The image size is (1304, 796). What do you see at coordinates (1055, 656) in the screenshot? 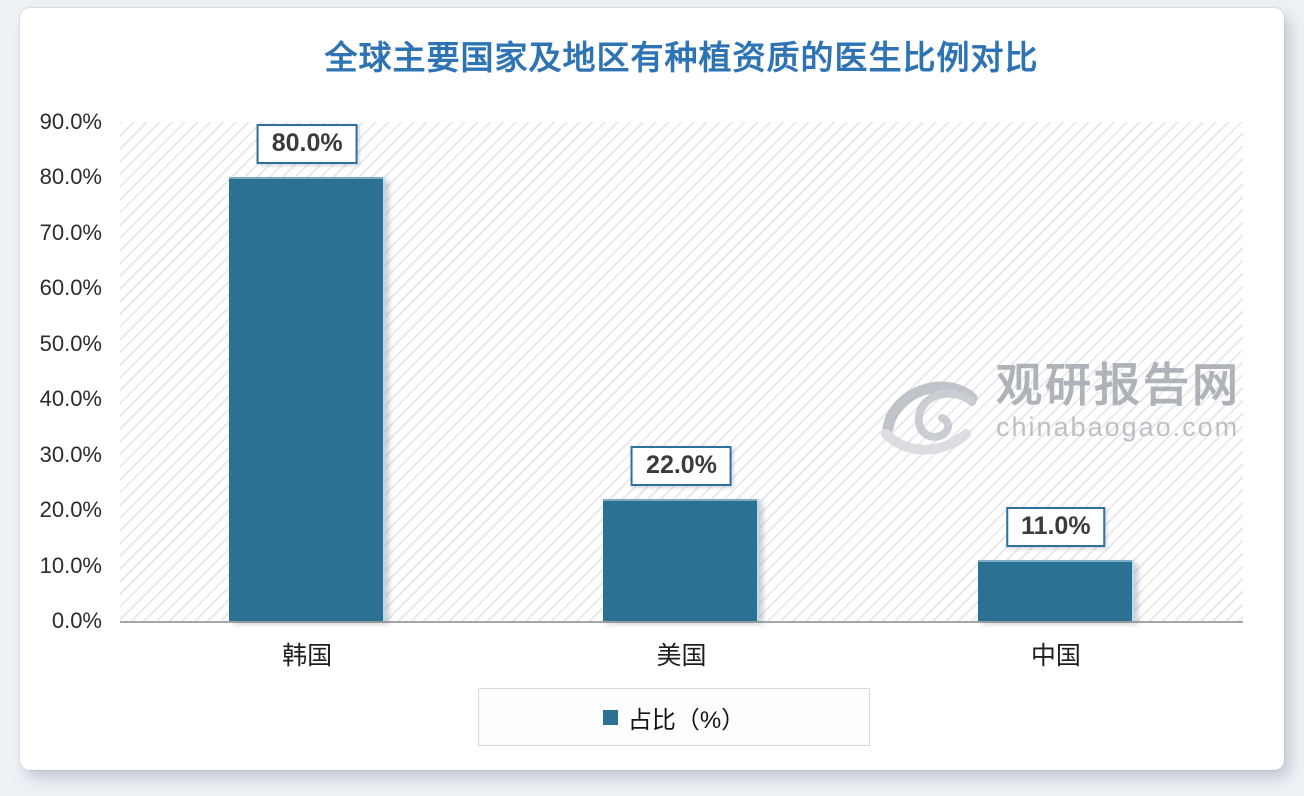
I see `x-tick-label: 中国` at bounding box center [1055, 656].